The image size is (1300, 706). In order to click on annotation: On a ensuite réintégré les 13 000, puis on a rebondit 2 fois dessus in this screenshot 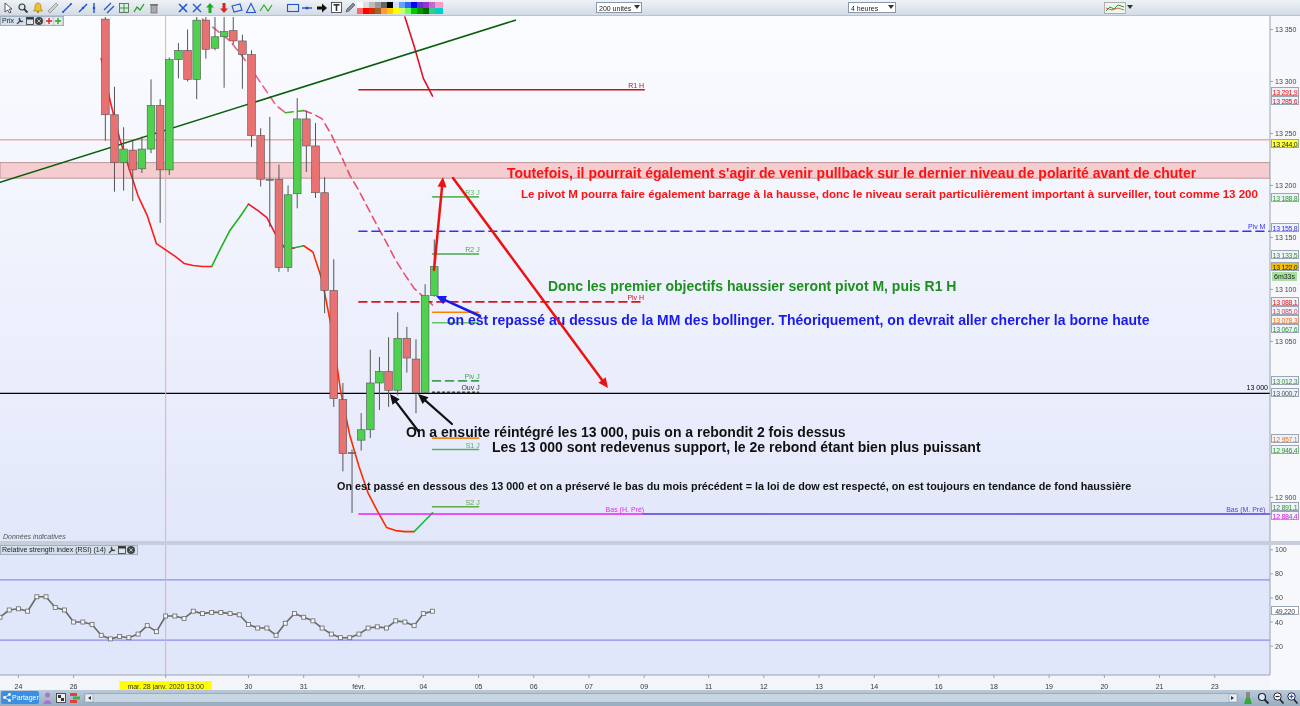, I will do `click(626, 432)`.